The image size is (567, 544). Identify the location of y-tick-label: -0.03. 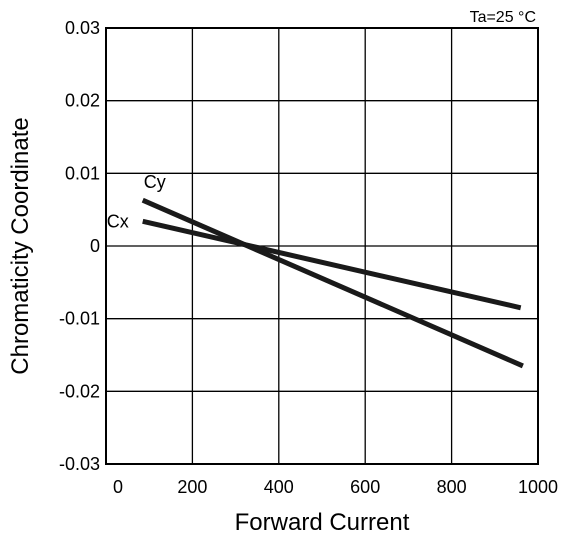
(79, 464).